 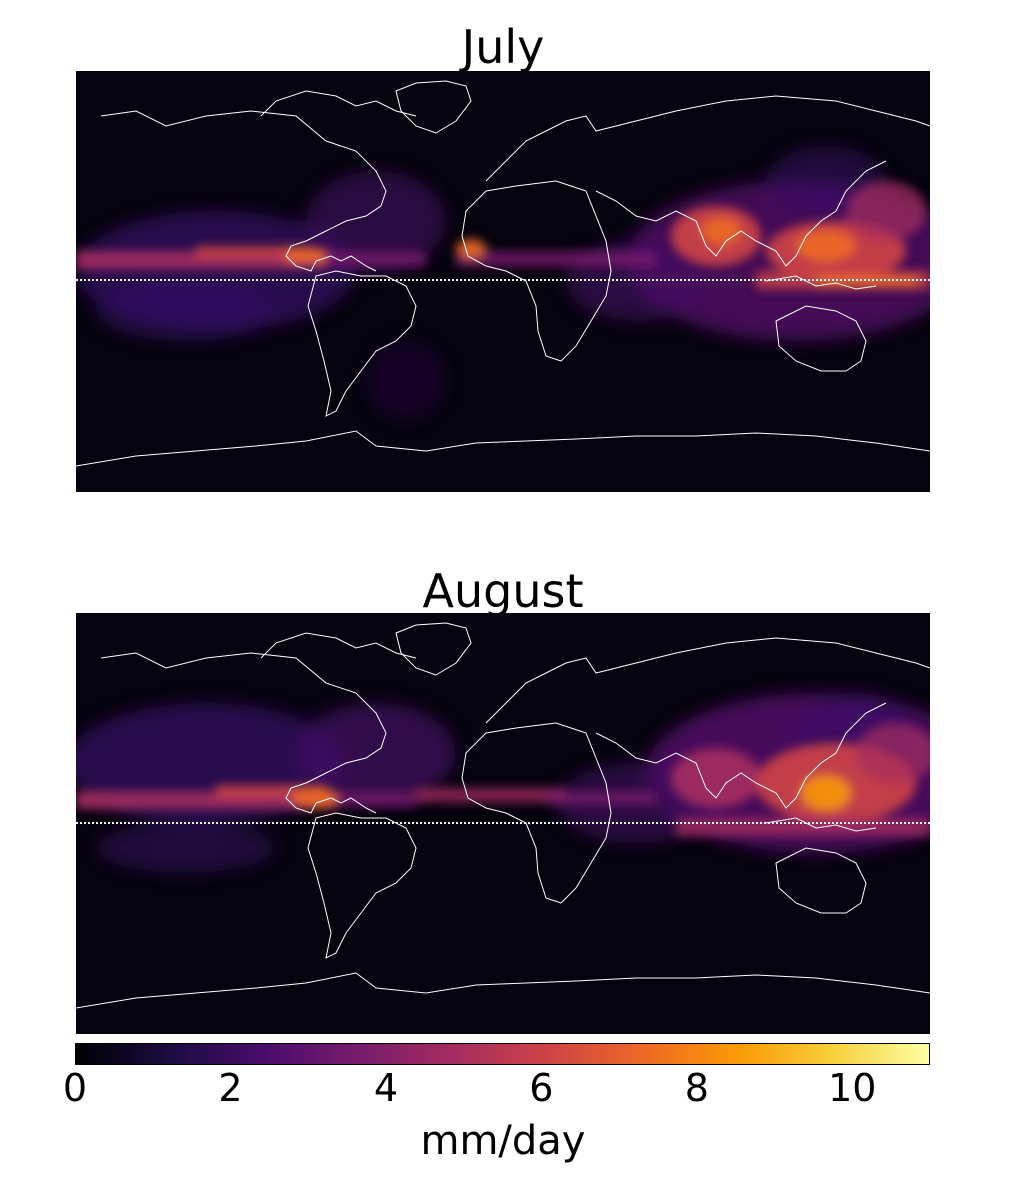 I want to click on panel-title-july: July, so click(x=503, y=47).